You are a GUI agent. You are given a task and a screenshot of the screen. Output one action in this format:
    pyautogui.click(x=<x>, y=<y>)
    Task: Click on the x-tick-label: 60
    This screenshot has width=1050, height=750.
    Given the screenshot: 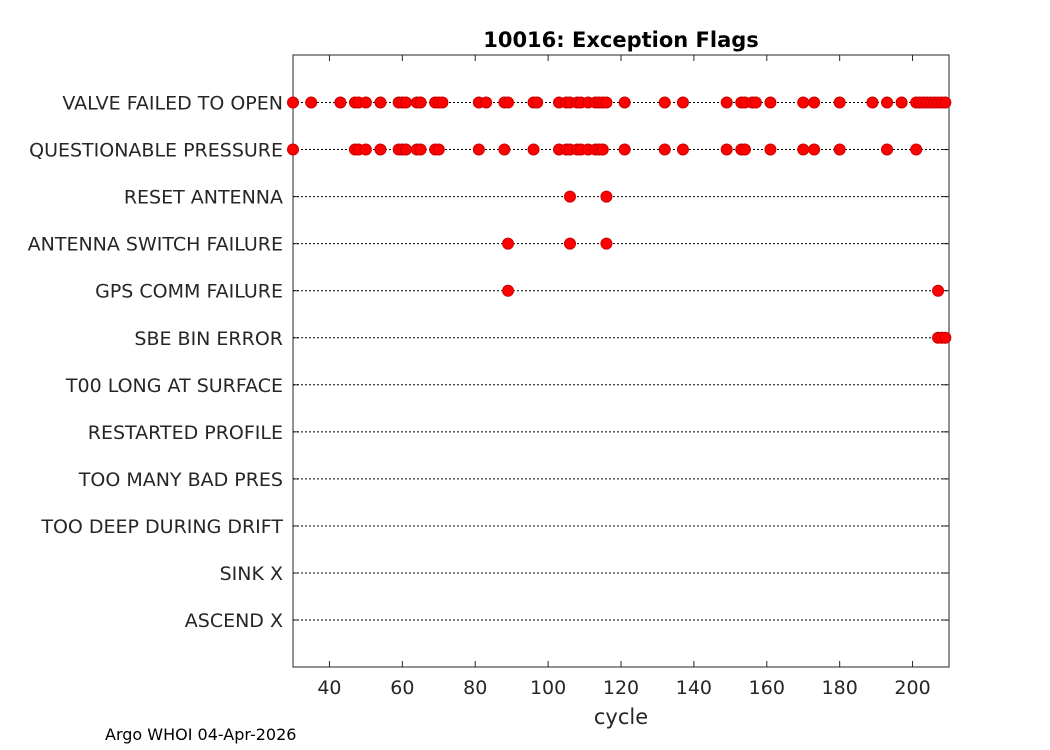 What is the action you would take?
    pyautogui.click(x=402, y=688)
    